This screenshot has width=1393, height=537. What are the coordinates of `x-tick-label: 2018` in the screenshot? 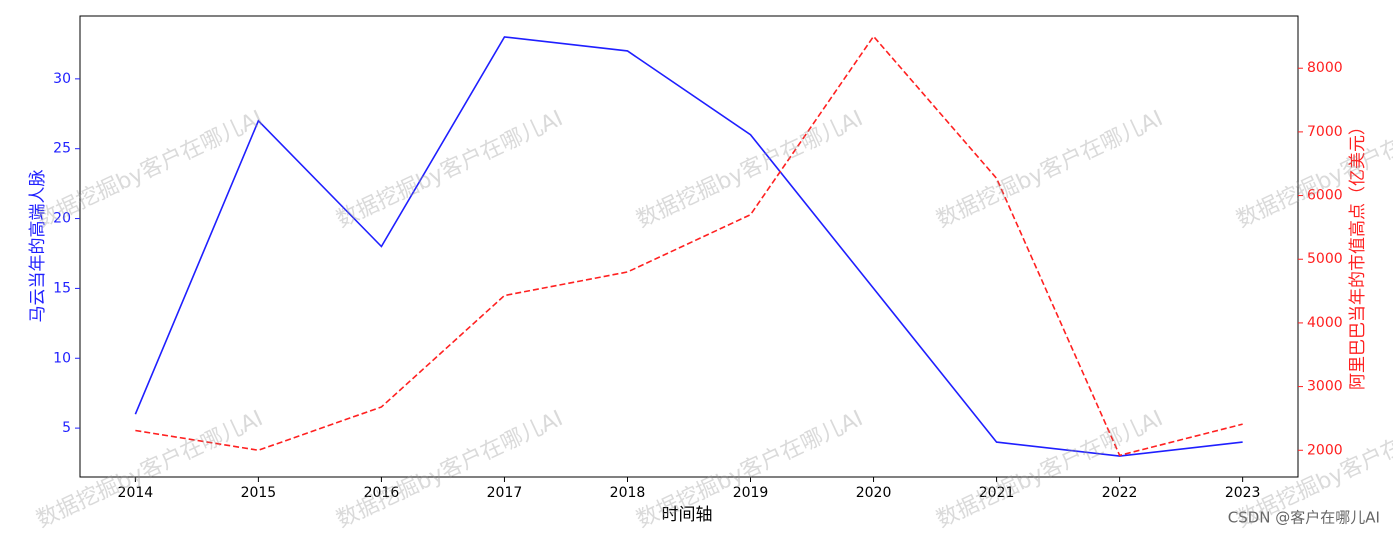 It's located at (628, 493).